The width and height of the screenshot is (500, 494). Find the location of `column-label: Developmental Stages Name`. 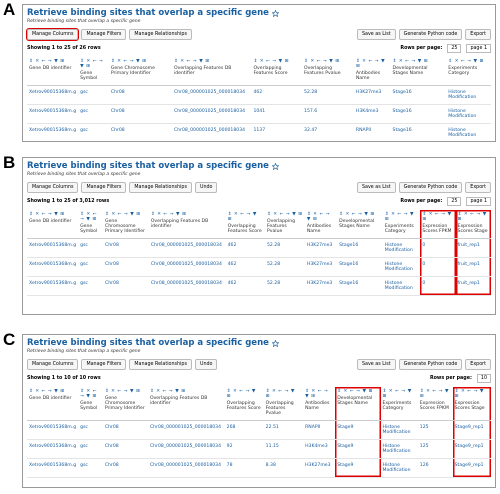

column-label: Developmental Stages Name is located at coordinates (357, 224).